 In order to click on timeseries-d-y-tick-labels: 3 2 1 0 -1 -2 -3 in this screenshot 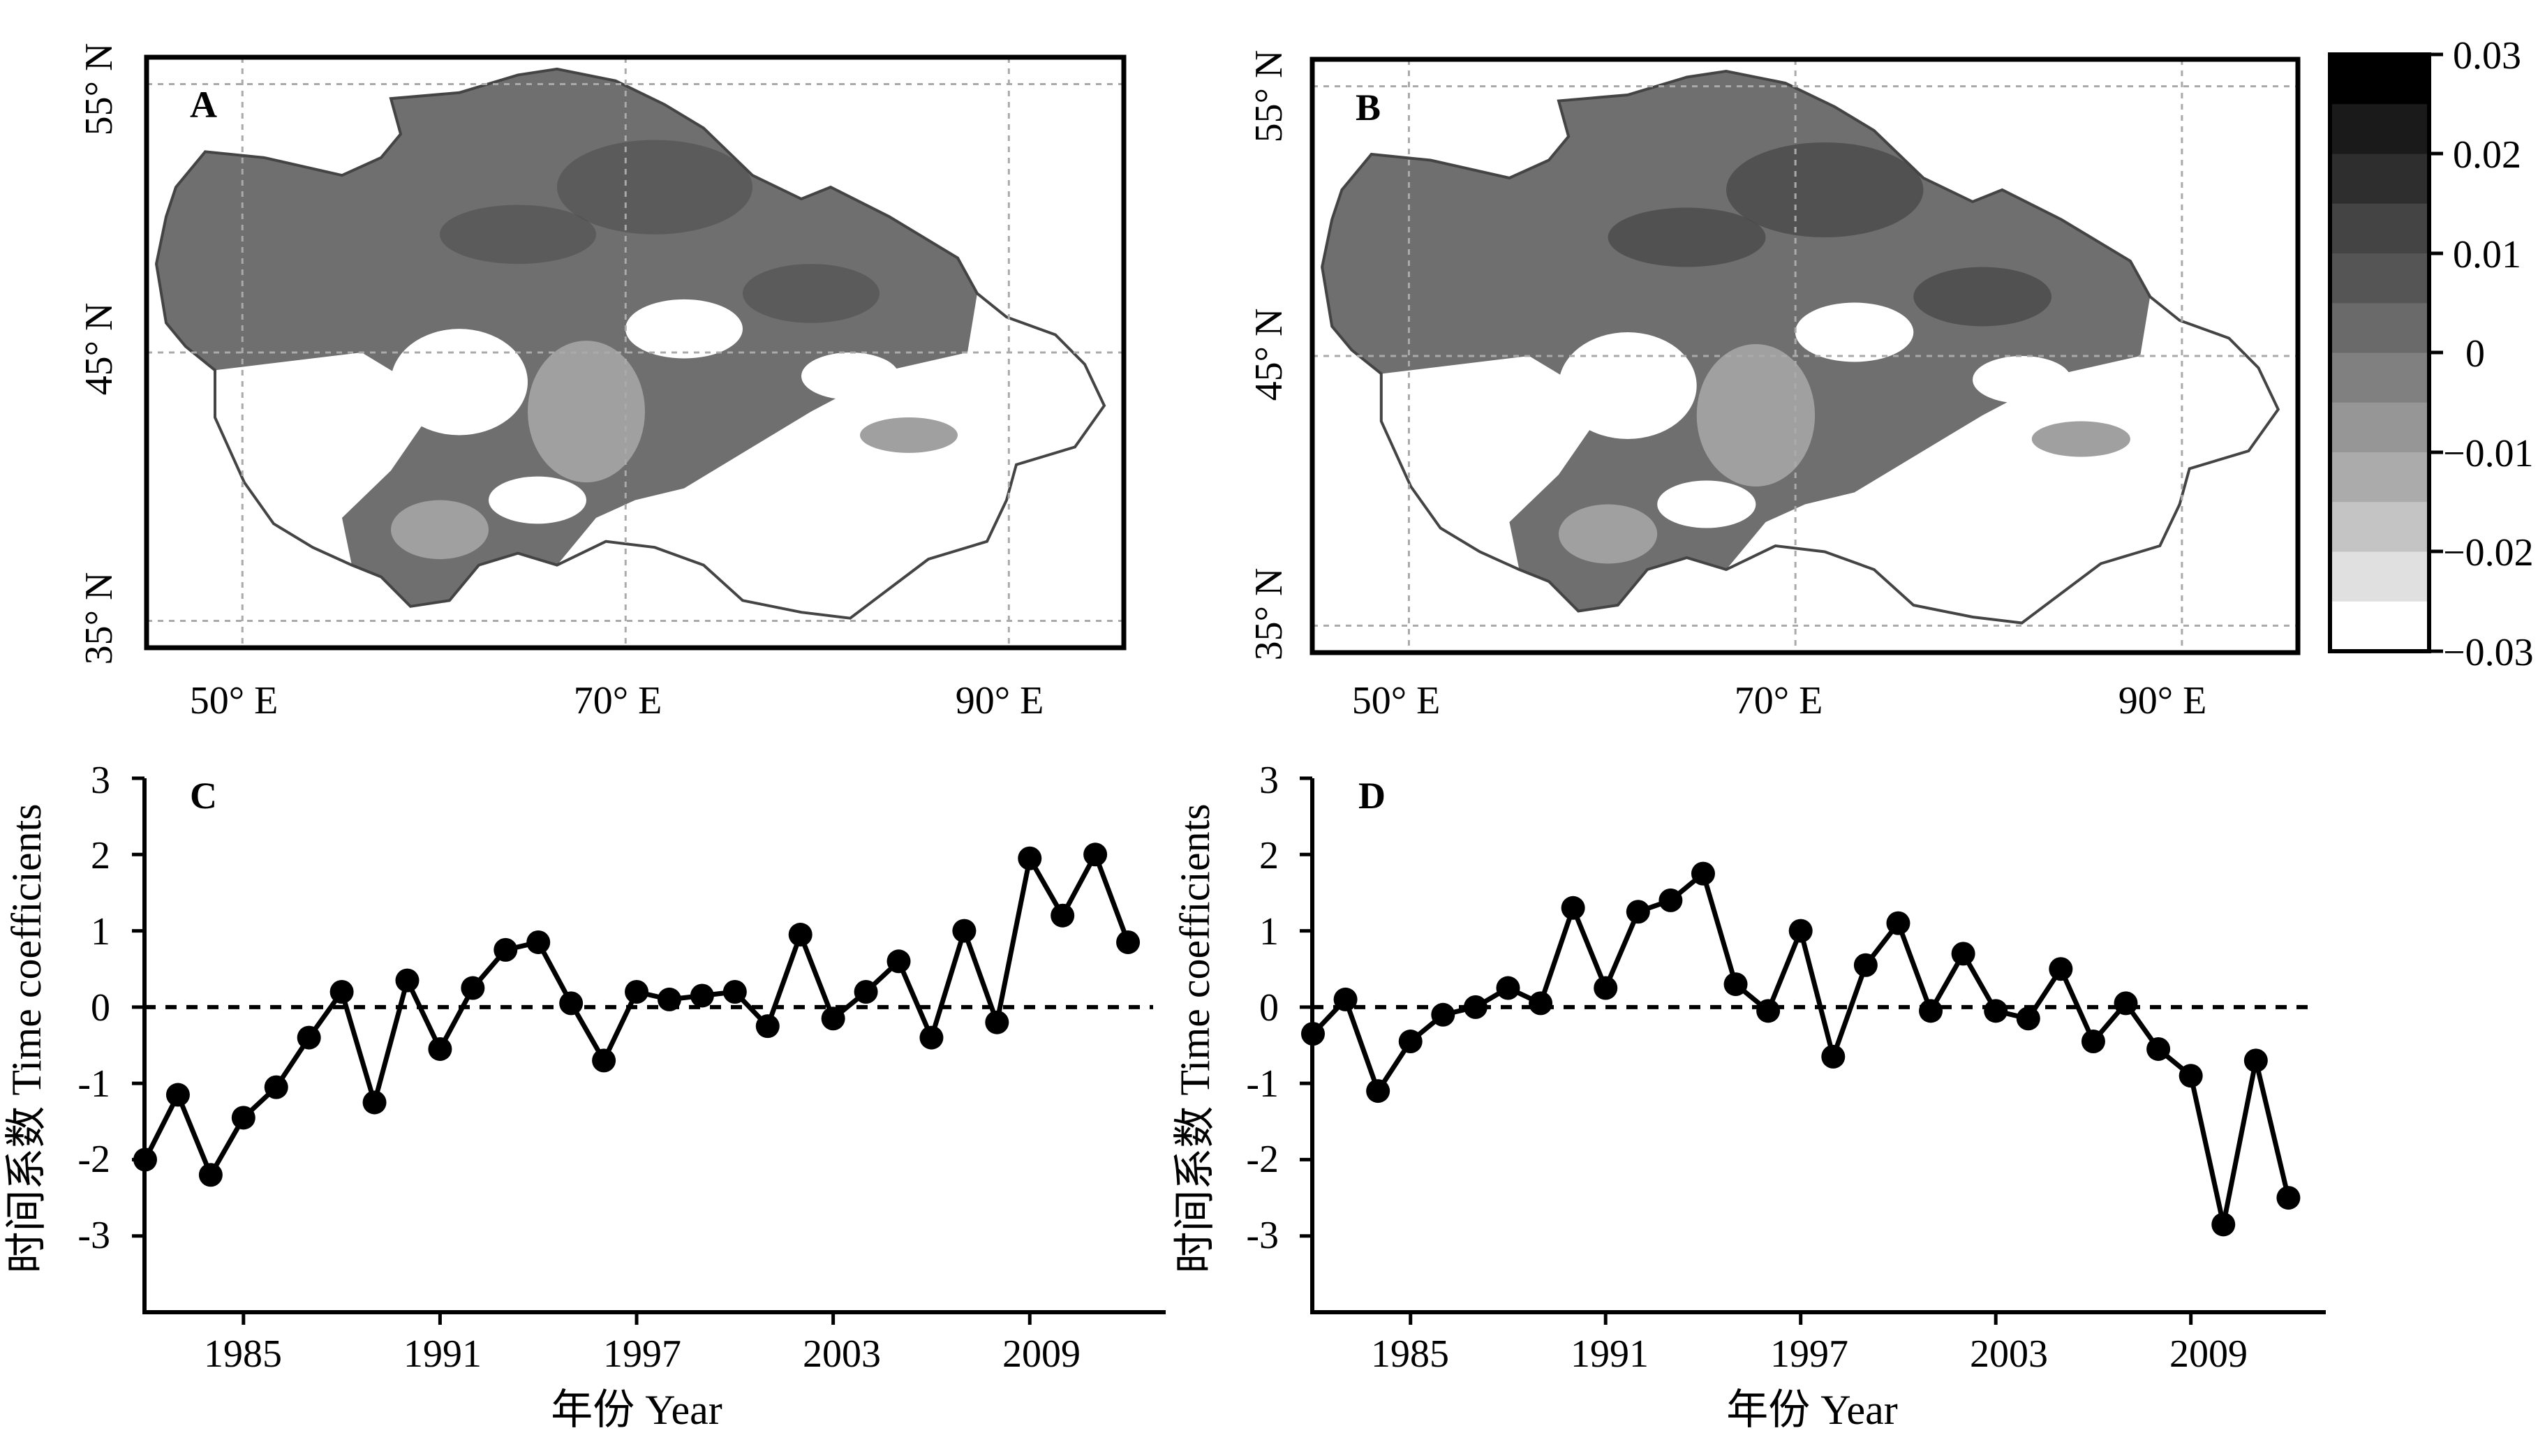, I will do `click(1262, 1008)`.